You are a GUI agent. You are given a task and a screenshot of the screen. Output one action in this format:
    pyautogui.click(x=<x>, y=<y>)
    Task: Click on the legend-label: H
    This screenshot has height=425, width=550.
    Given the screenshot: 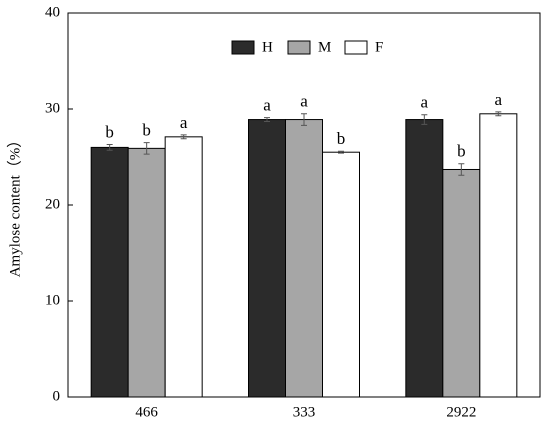 What is the action you would take?
    pyautogui.click(x=267, y=47)
    